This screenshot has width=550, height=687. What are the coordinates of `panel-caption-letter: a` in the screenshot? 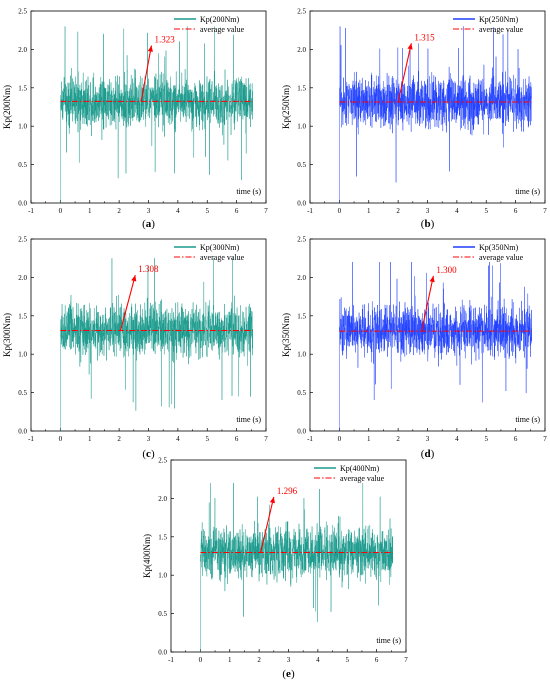 It's located at (149, 224).